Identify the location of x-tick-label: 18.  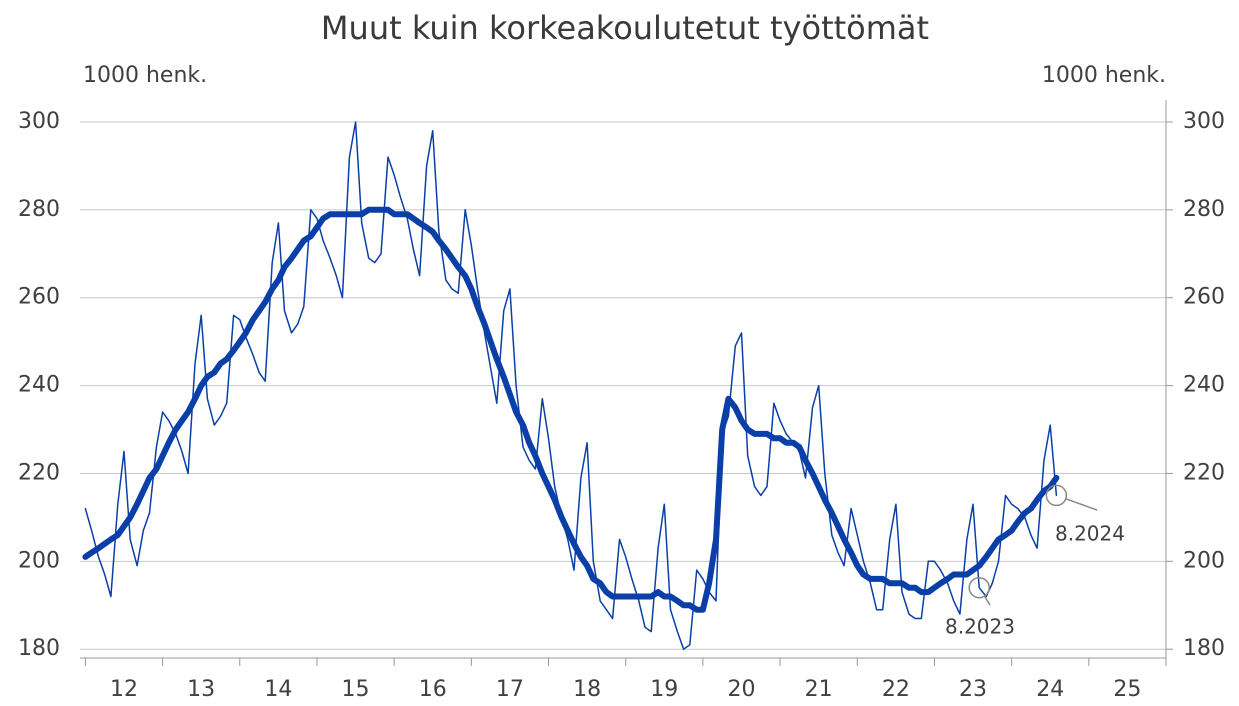
(587, 689).